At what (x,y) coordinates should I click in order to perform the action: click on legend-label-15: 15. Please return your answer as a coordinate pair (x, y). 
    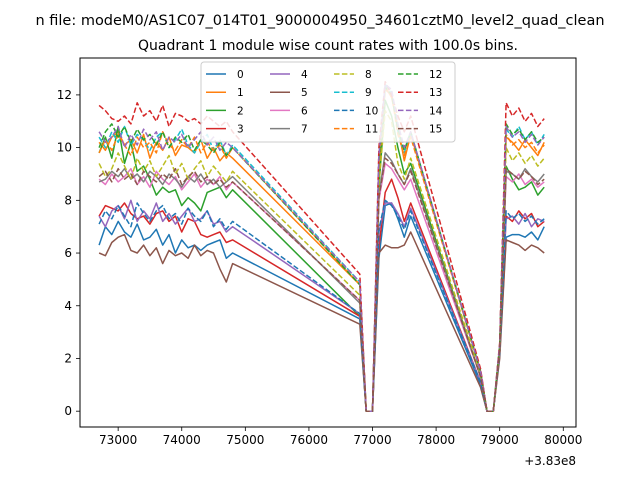
    Looking at the image, I should click on (435, 130).